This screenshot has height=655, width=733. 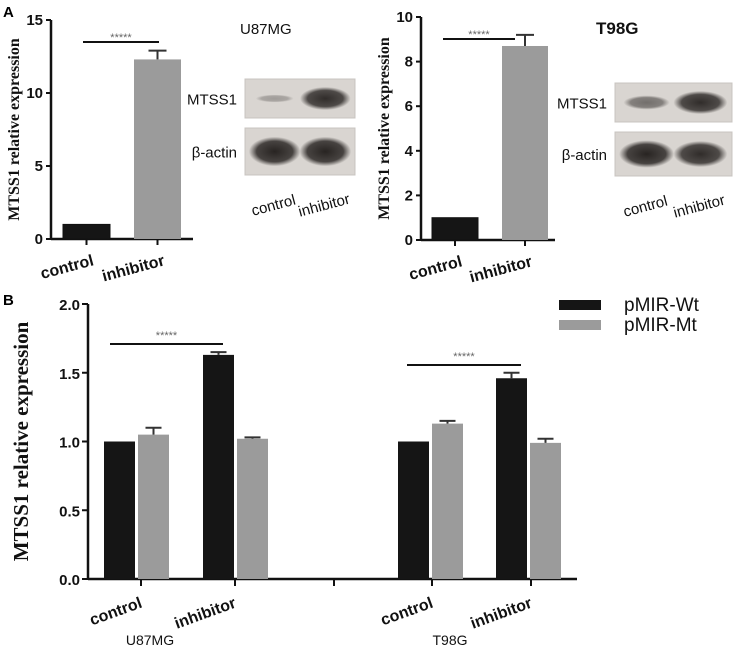 What do you see at coordinates (39, 166) in the screenshot?
I see `y-tick-label: 5` at bounding box center [39, 166].